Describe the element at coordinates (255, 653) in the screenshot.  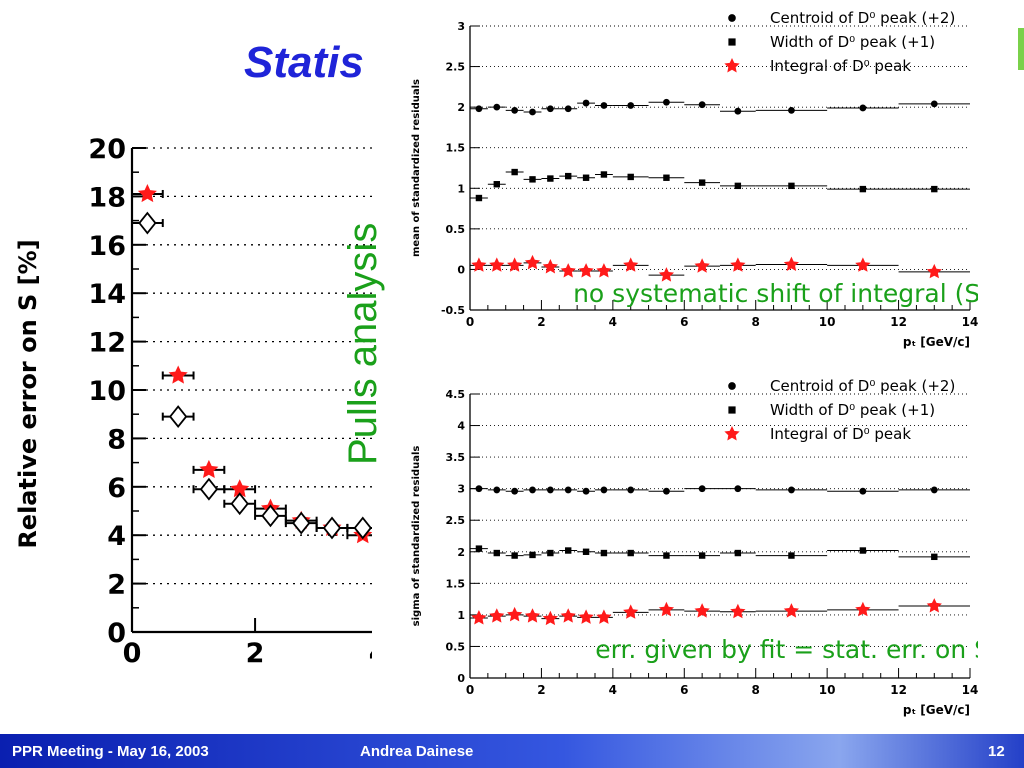
I see `x-tick-label: 2` at that location.